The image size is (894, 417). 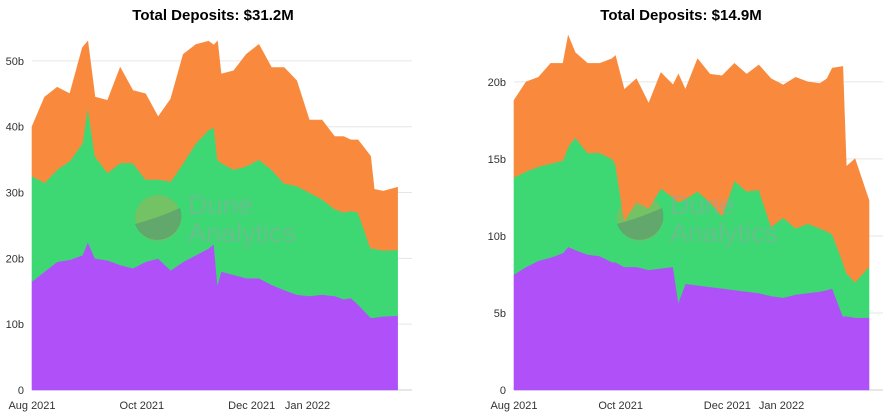 I want to click on chart-left-x-tick-1: Oct 2021, so click(x=142, y=406).